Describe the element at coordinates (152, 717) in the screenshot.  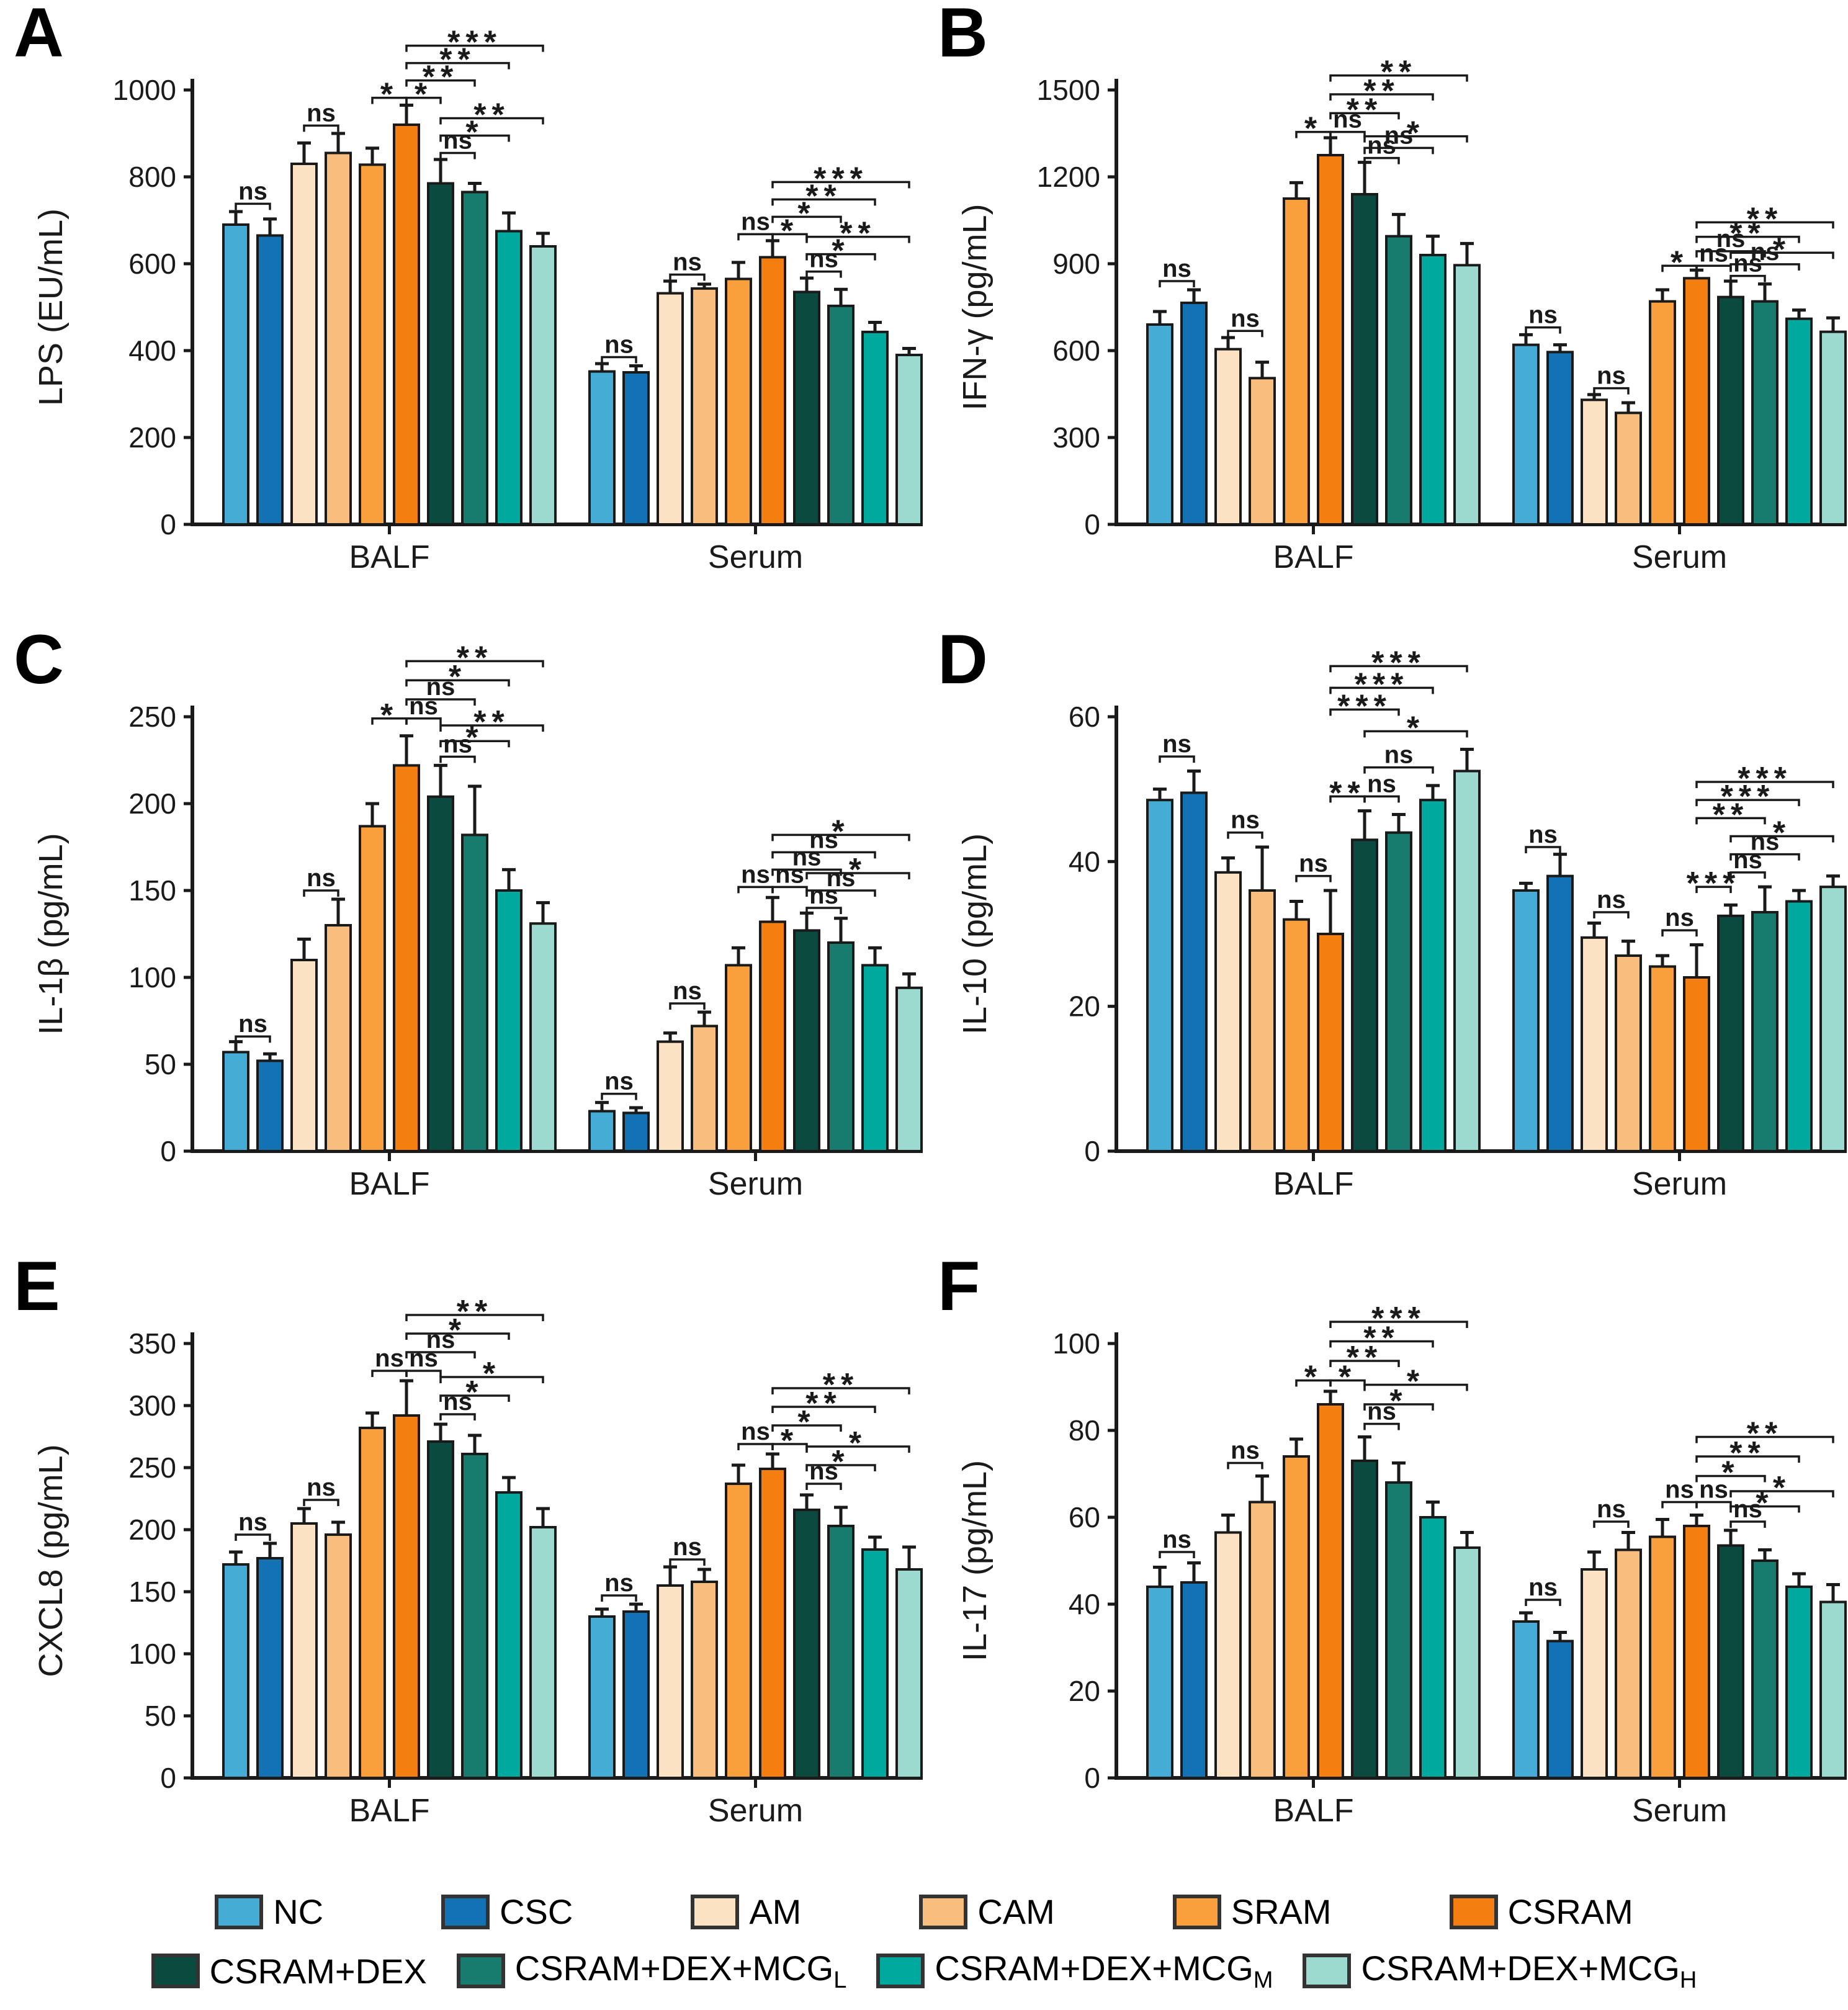
I see `y-tick-label: 250` at that location.